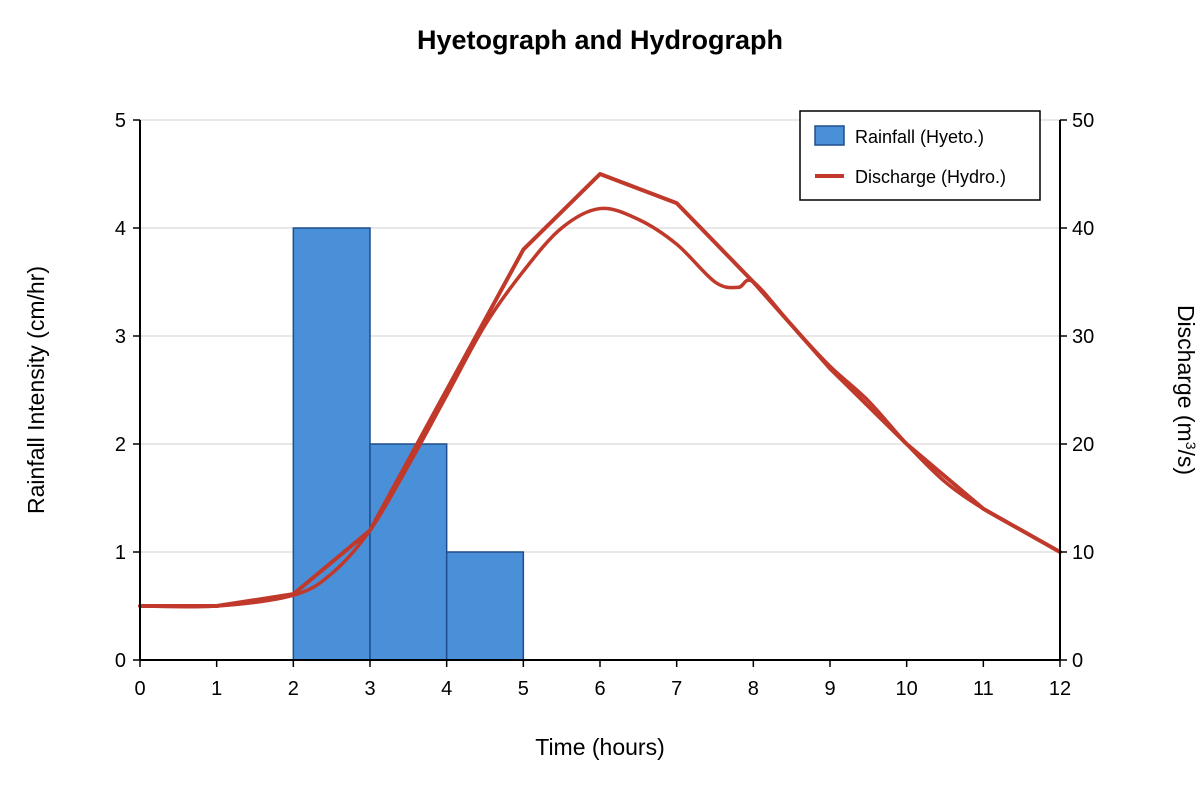  What do you see at coordinates (907, 689) in the screenshot?
I see `x-tick-label-10: 10` at bounding box center [907, 689].